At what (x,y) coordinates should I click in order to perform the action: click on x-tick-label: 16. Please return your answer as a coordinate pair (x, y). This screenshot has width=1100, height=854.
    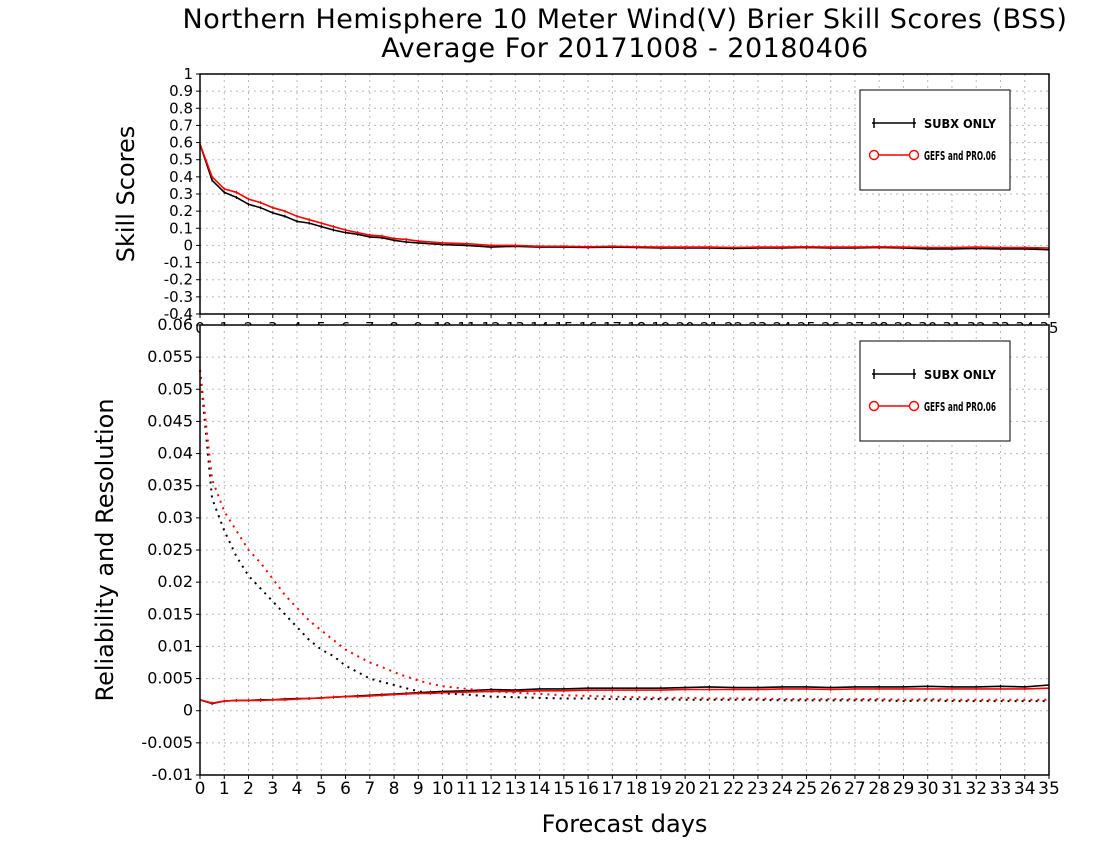
    Looking at the image, I should click on (588, 789).